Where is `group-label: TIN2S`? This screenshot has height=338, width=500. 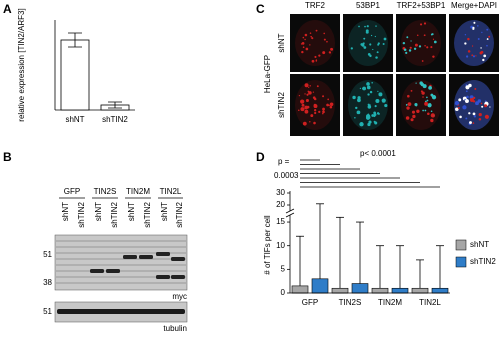 group-label: TIN2S is located at coordinates (105, 191).